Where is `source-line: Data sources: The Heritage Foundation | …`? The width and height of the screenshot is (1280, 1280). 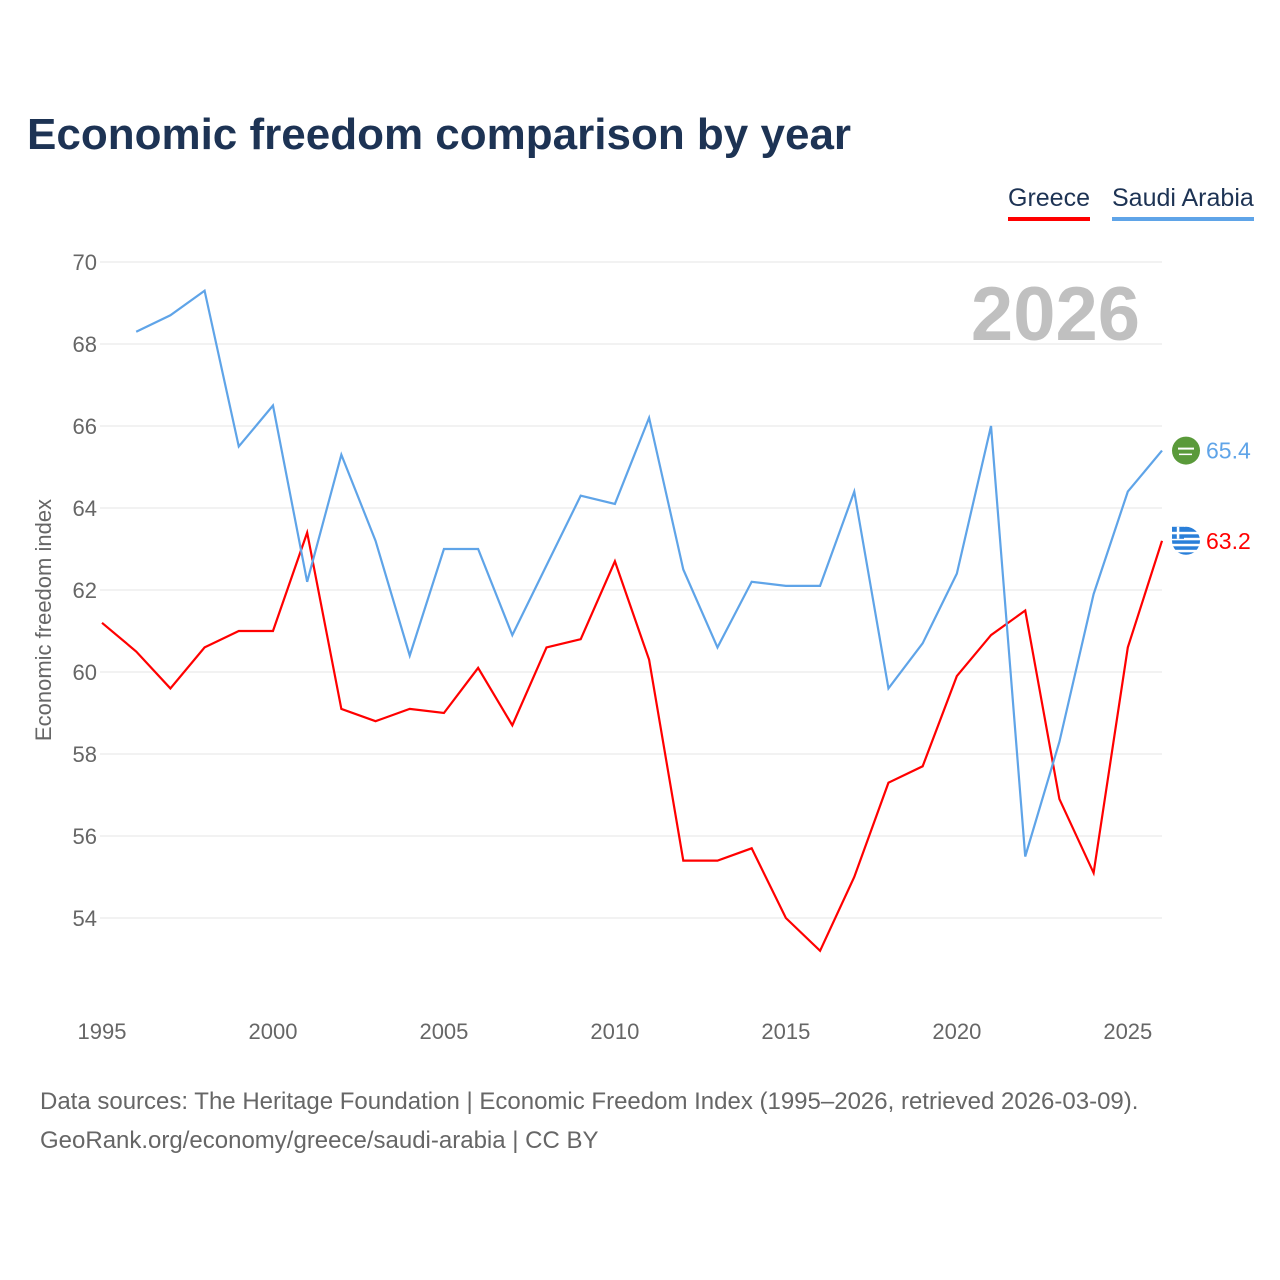
source-line: Data sources: The Heritage Foundation | … is located at coordinates (589, 1101).